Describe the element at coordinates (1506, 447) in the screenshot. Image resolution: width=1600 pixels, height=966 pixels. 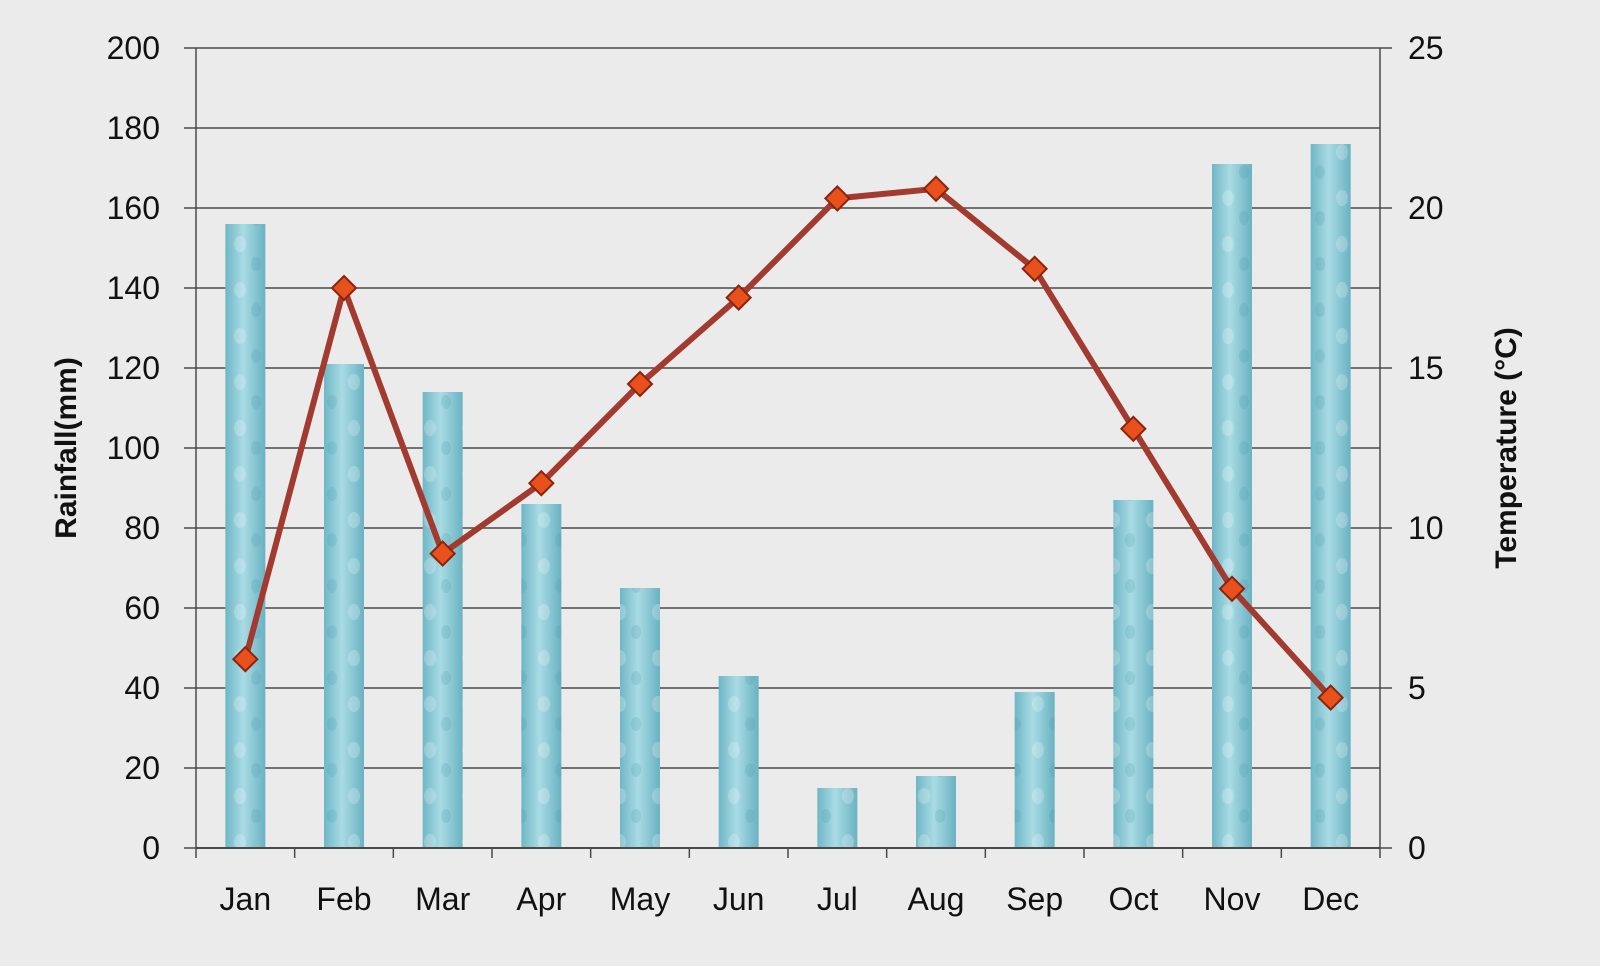
I see `y2-axis-title: Temperature (°C)` at that location.